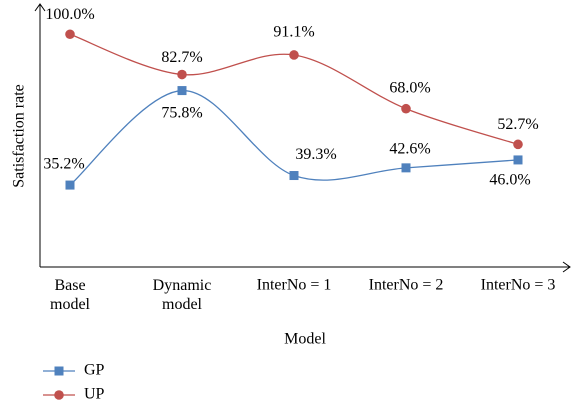 The image size is (578, 406). Describe the element at coordinates (409, 87) in the screenshot. I see `data-label: 68.0%` at that location.